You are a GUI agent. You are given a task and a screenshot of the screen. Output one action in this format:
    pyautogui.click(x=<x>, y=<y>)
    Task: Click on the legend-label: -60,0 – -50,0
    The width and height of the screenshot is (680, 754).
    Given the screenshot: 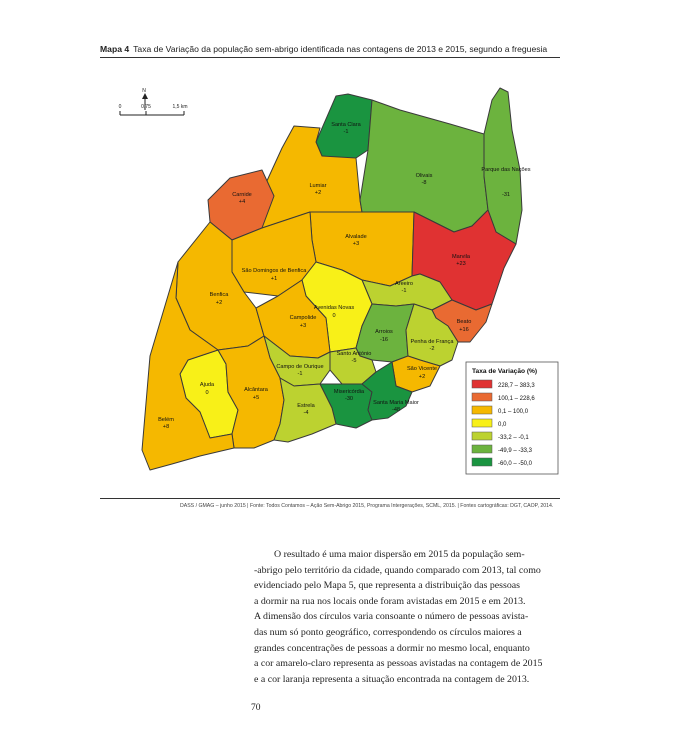 What is the action you would take?
    pyautogui.click(x=515, y=464)
    